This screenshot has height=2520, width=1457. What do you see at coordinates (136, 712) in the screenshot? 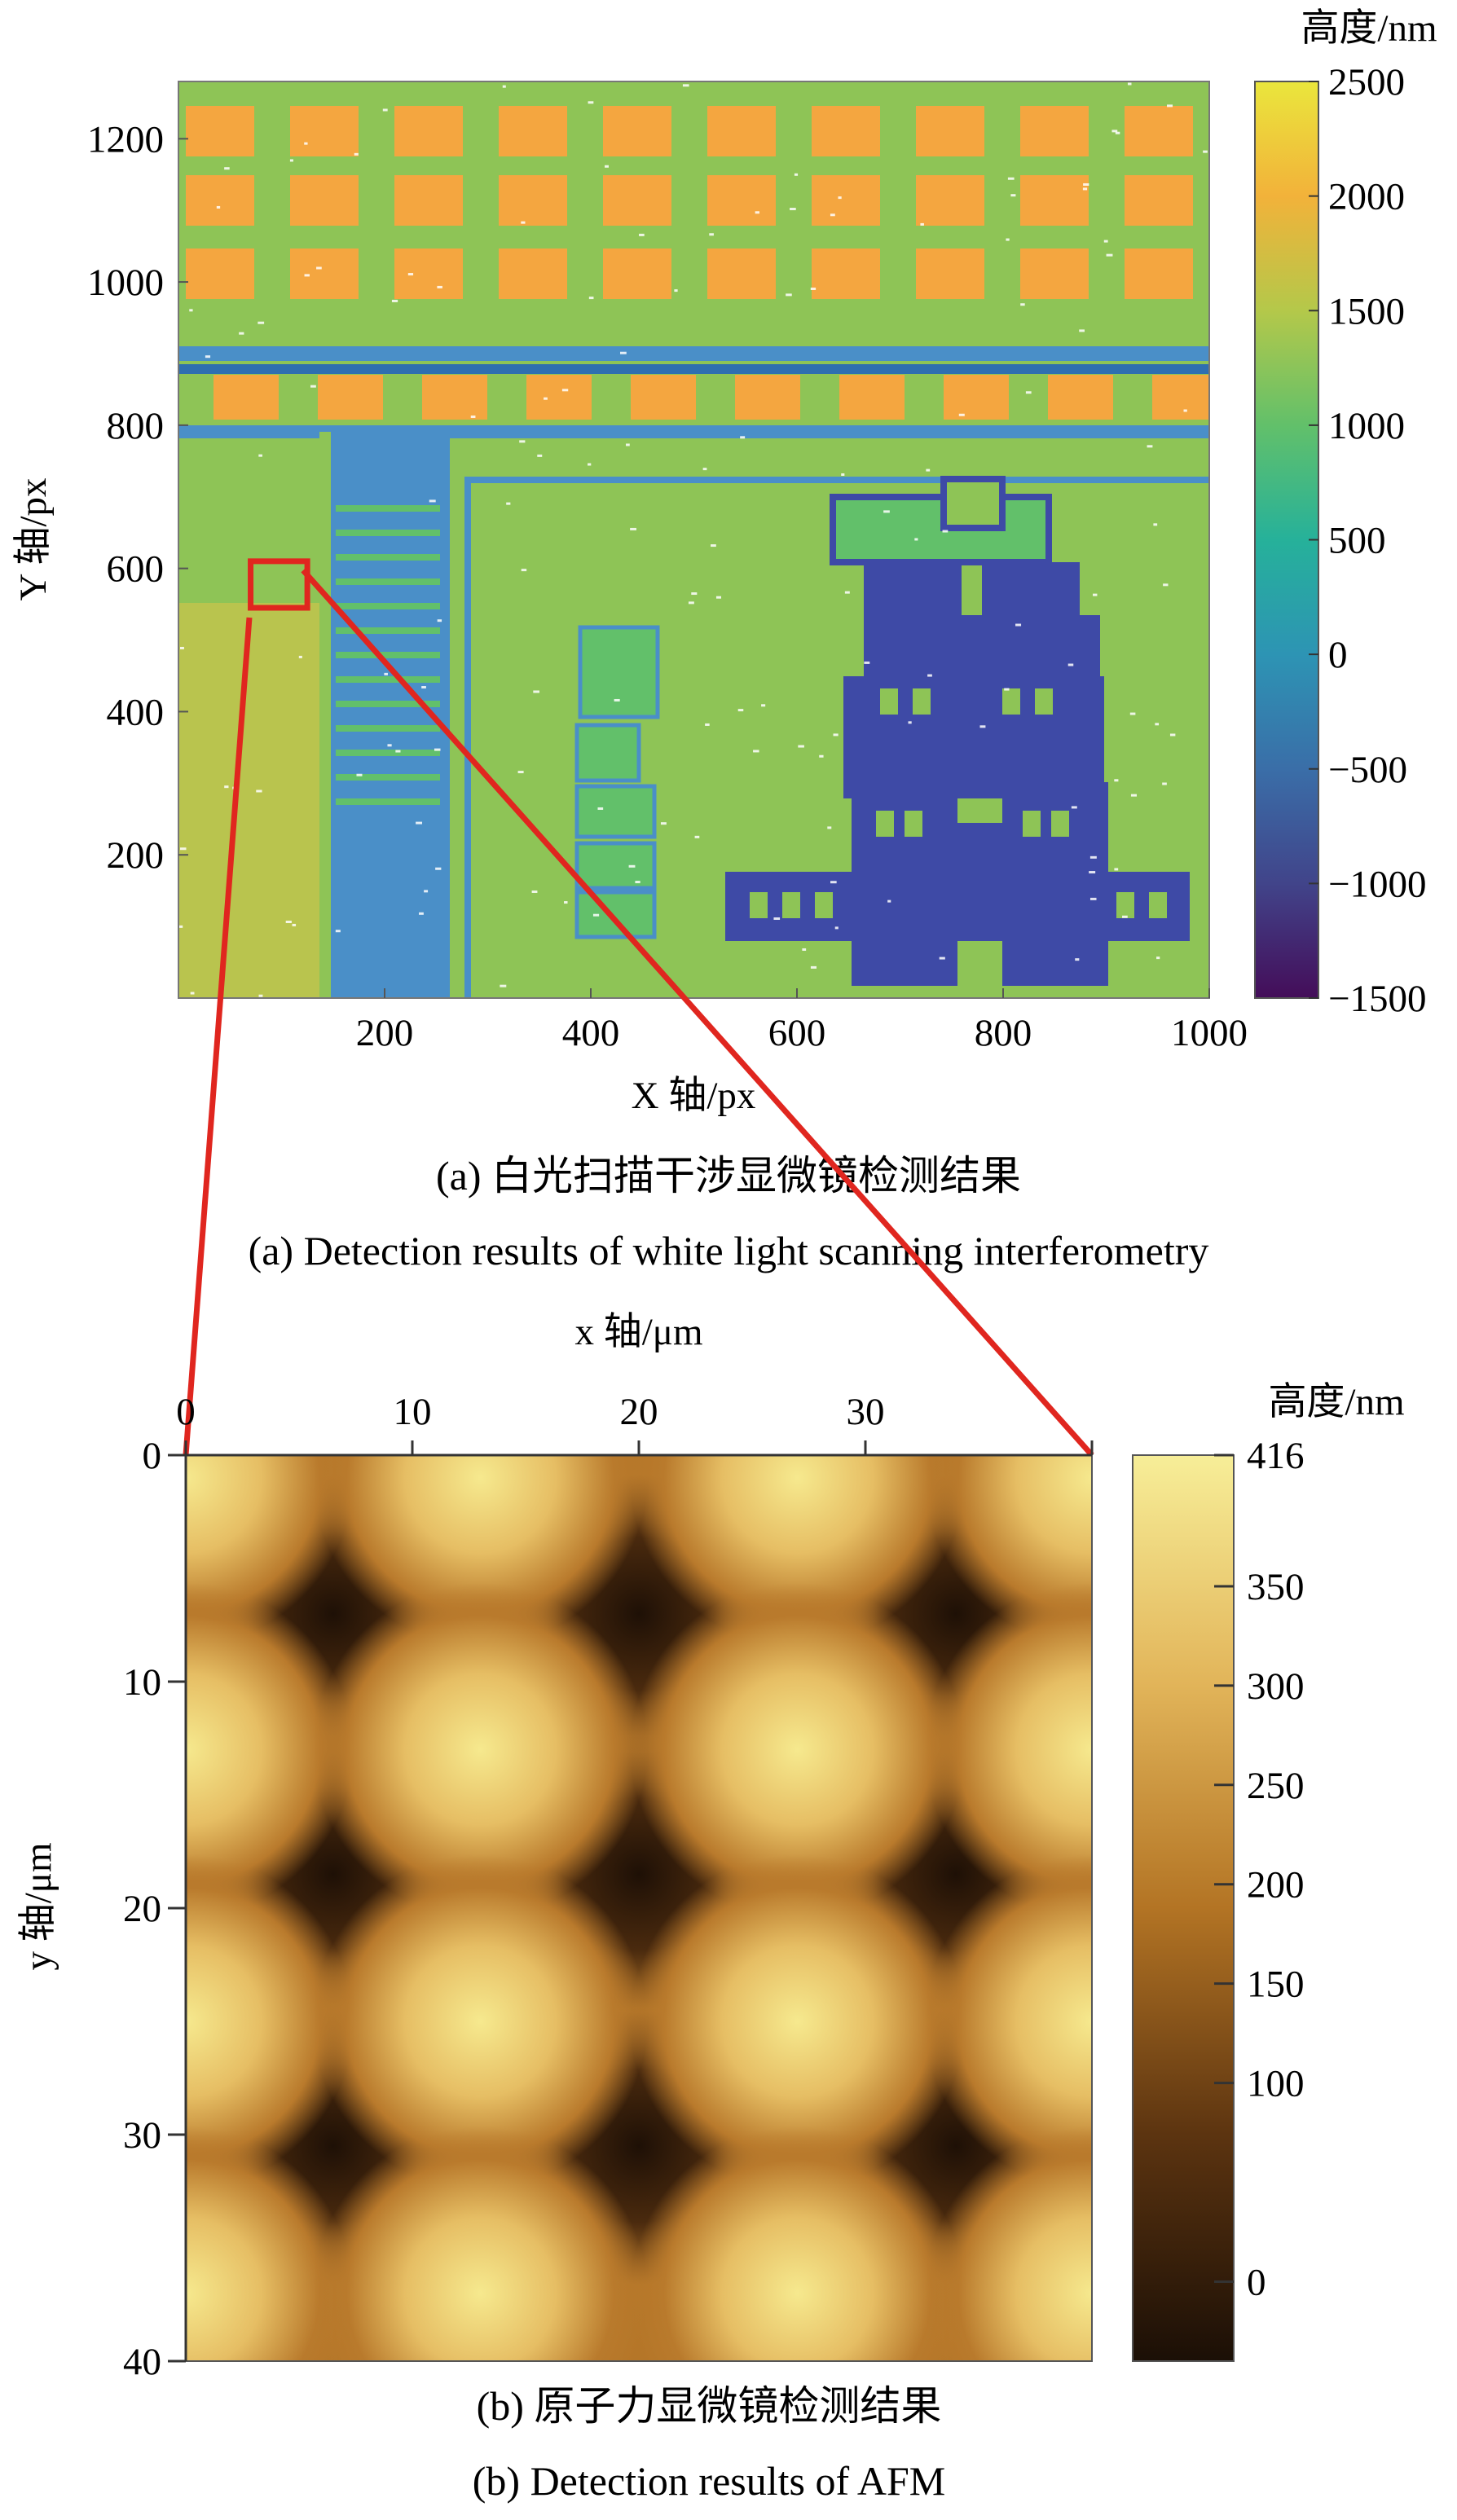
I see `panel-a-ytick-1: 400` at bounding box center [136, 712].